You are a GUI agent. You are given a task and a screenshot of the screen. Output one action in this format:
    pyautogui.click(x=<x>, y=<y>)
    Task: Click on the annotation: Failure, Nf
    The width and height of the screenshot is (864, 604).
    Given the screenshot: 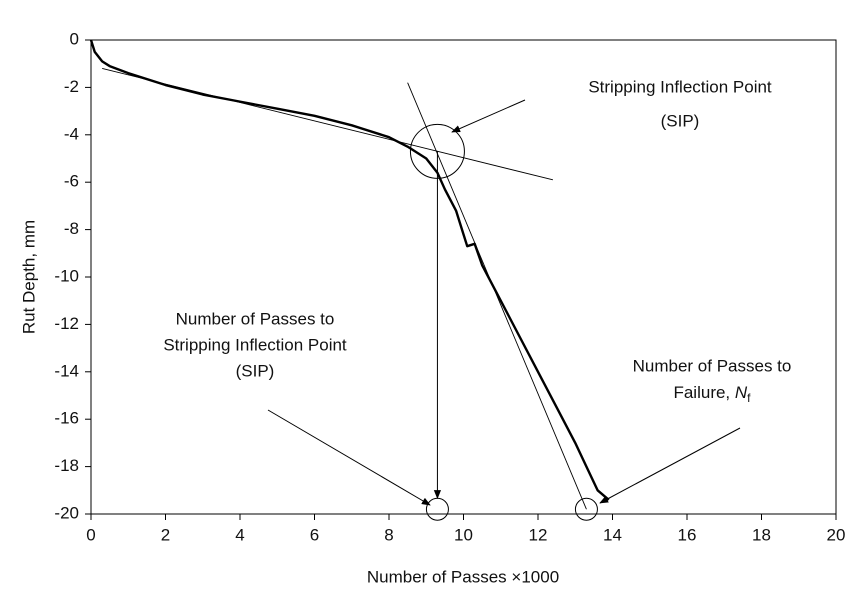 What is the action you would take?
    pyautogui.click(x=712, y=394)
    